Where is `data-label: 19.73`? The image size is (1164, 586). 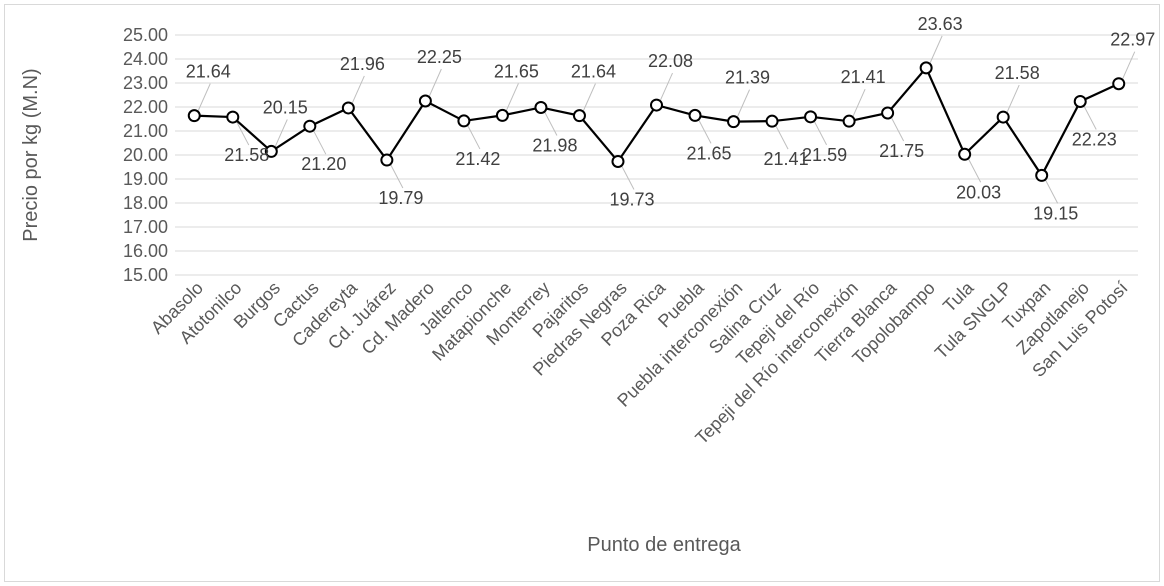 data-label: 19.73 is located at coordinates (631, 199).